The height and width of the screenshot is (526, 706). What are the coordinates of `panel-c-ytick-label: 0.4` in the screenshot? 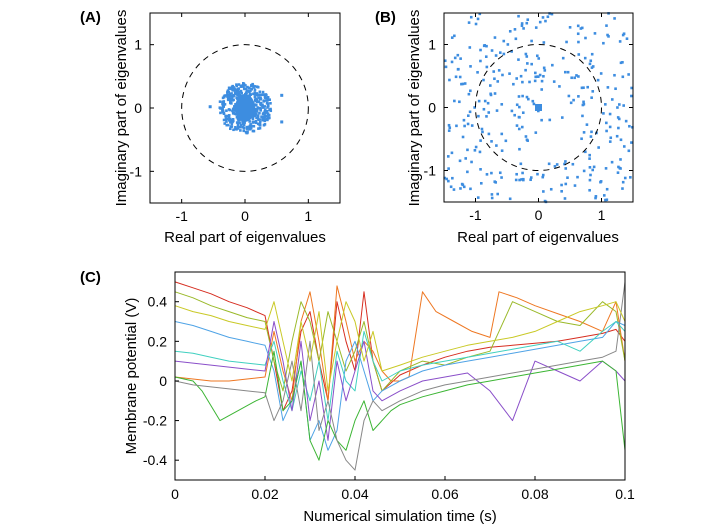 It's located at (158, 302).